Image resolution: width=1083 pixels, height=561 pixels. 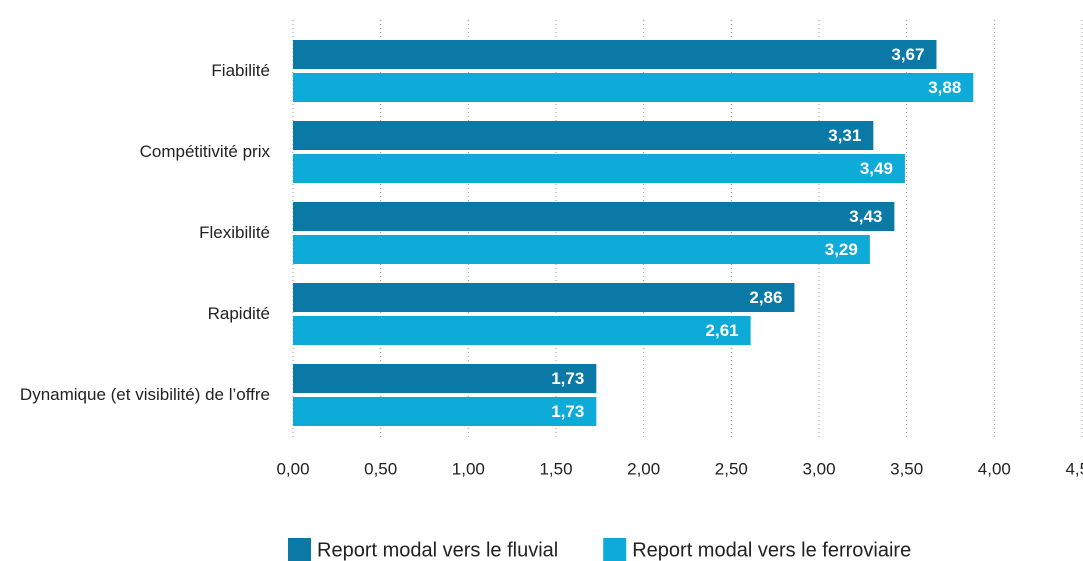 I want to click on category-label: Compétitivité prix, so click(x=204, y=151).